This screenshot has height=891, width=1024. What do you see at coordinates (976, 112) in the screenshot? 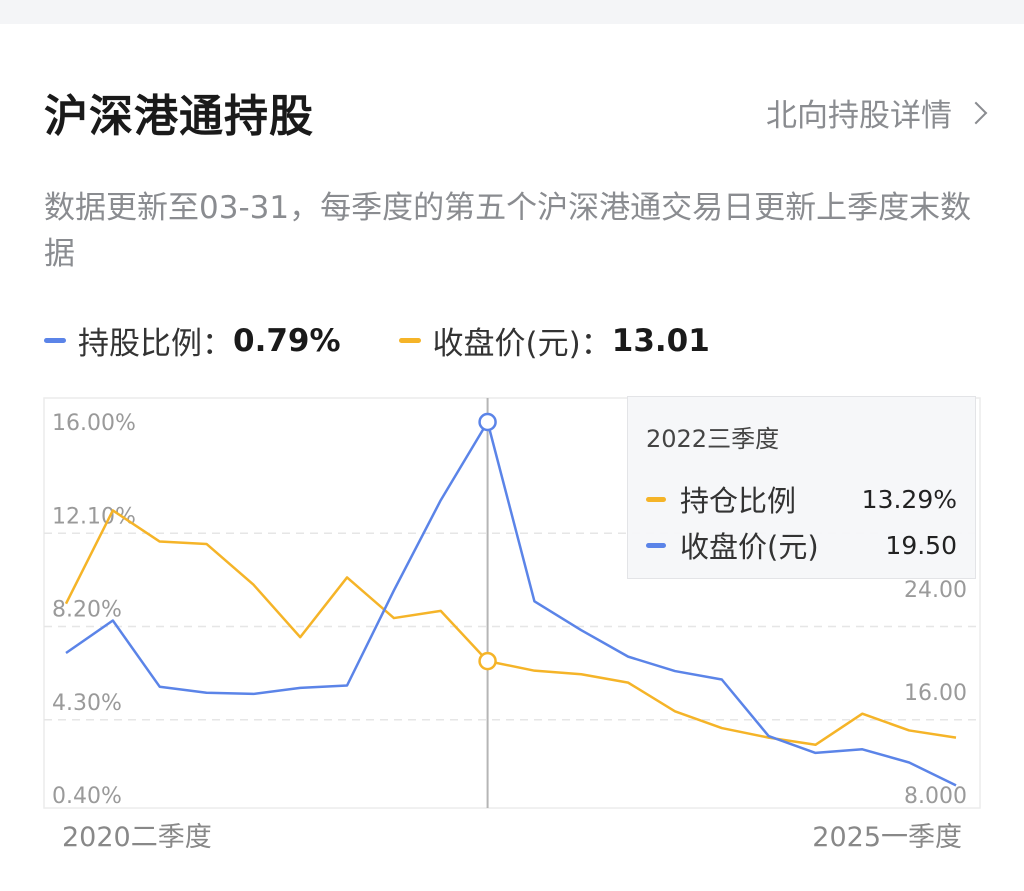
I see `chevron-right-icon` at bounding box center [976, 112].